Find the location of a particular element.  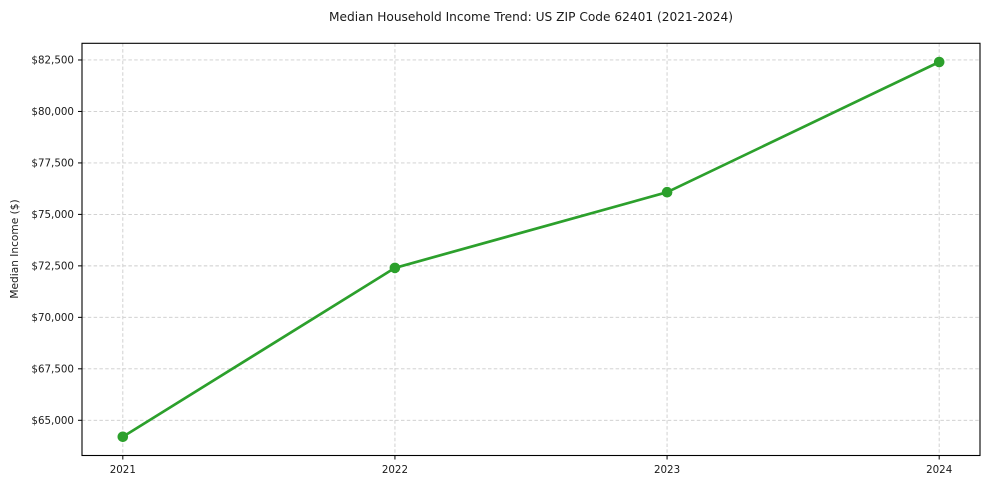

x-tick-label: 2022 is located at coordinates (395, 470).